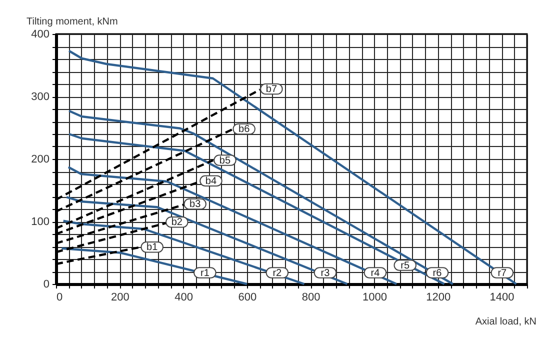 This screenshot has width=560, height=342. Describe the element at coordinates (40, 97) in the screenshot. I see `y-tick-label: 300` at that location.